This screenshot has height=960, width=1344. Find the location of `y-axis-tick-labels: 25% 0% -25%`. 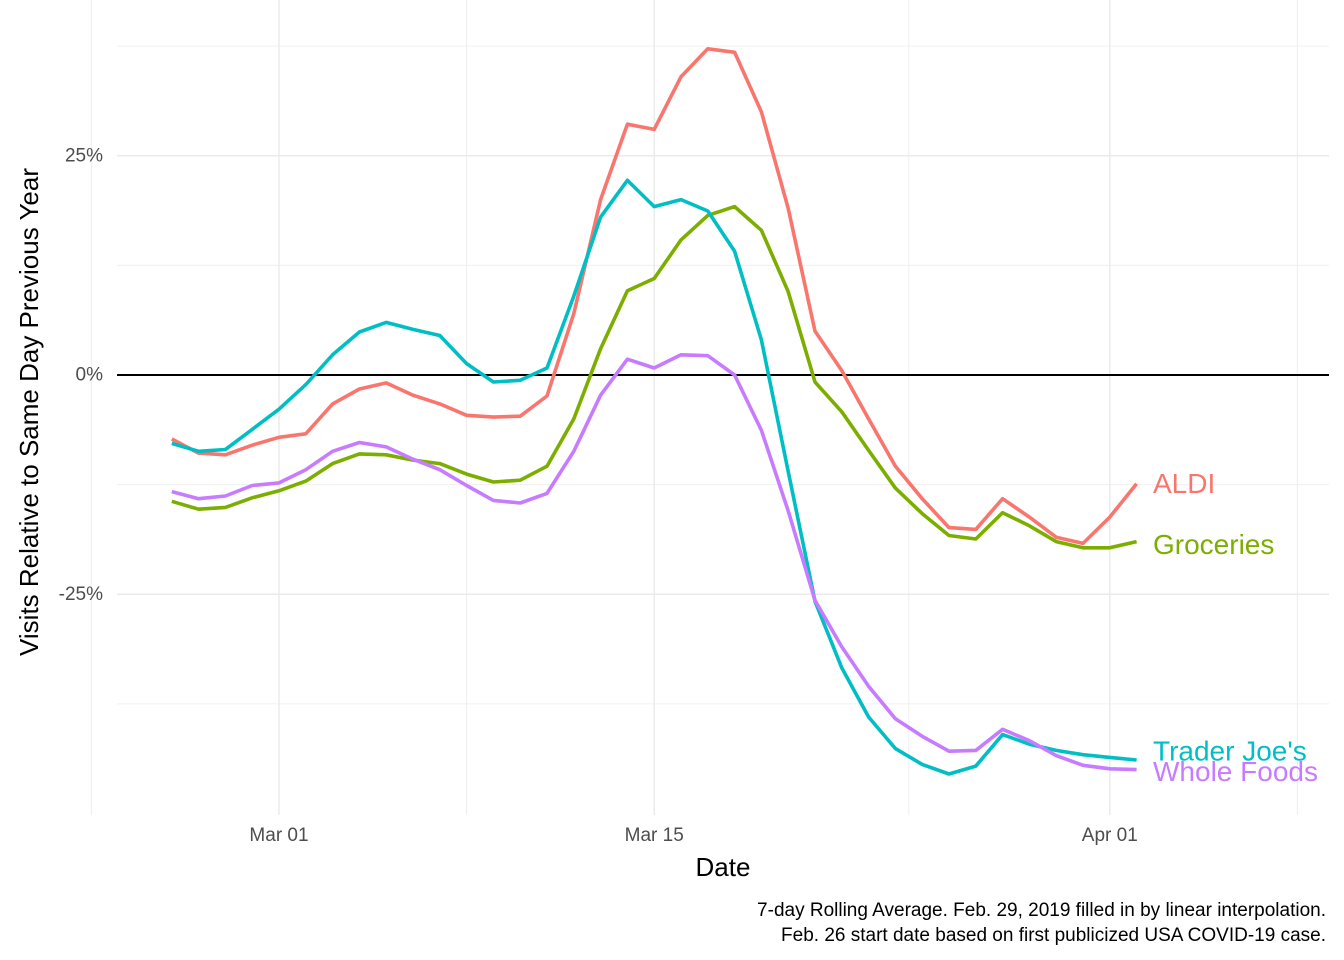

y-axis-tick-labels: 25% 0% -25% is located at coordinates (81, 375).